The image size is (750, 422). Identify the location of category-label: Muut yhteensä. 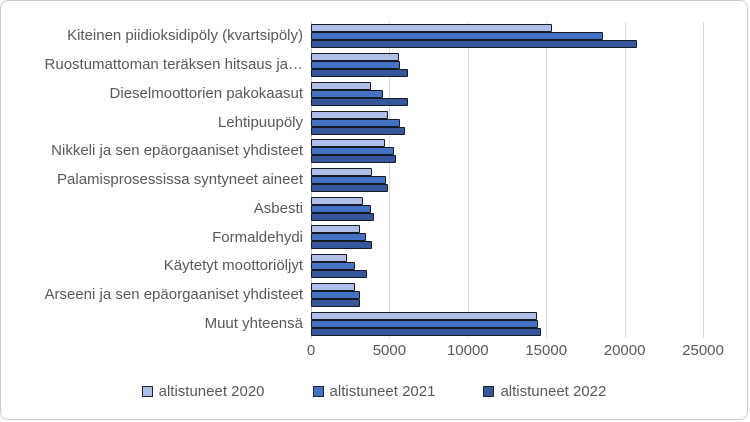
(253, 323).